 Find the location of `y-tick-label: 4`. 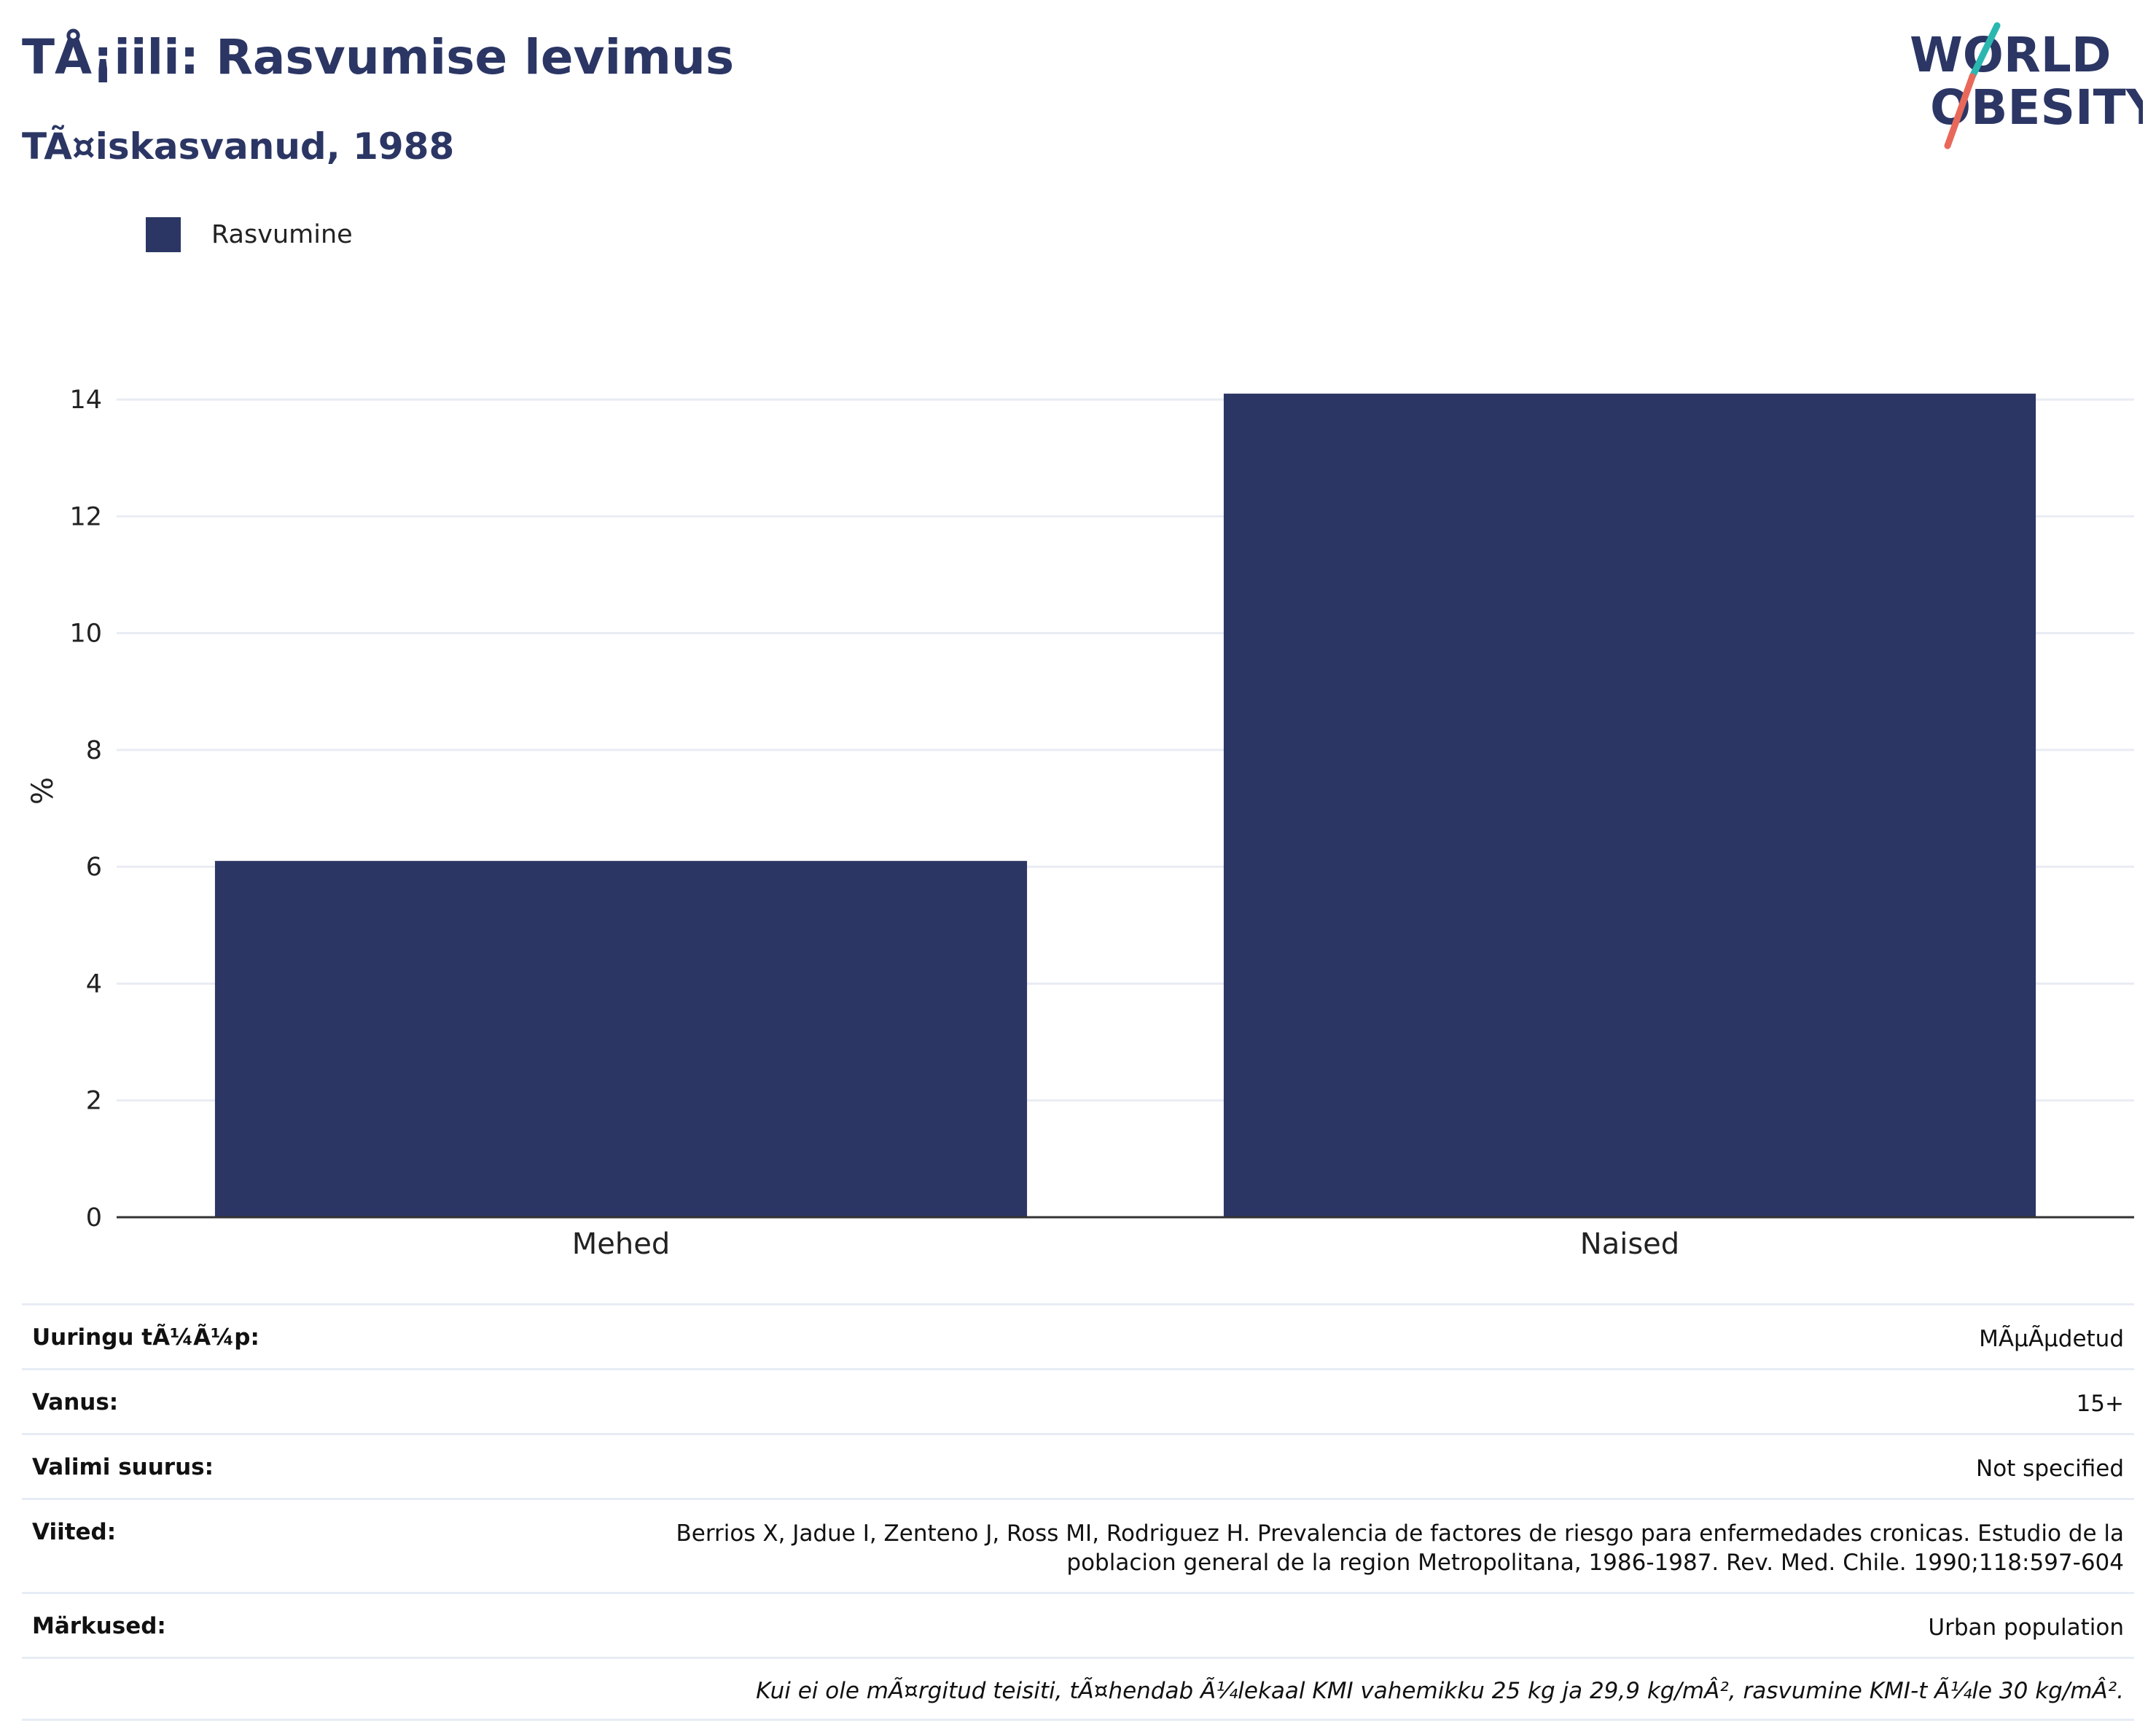

y-tick-label: 4 is located at coordinates (94, 984).